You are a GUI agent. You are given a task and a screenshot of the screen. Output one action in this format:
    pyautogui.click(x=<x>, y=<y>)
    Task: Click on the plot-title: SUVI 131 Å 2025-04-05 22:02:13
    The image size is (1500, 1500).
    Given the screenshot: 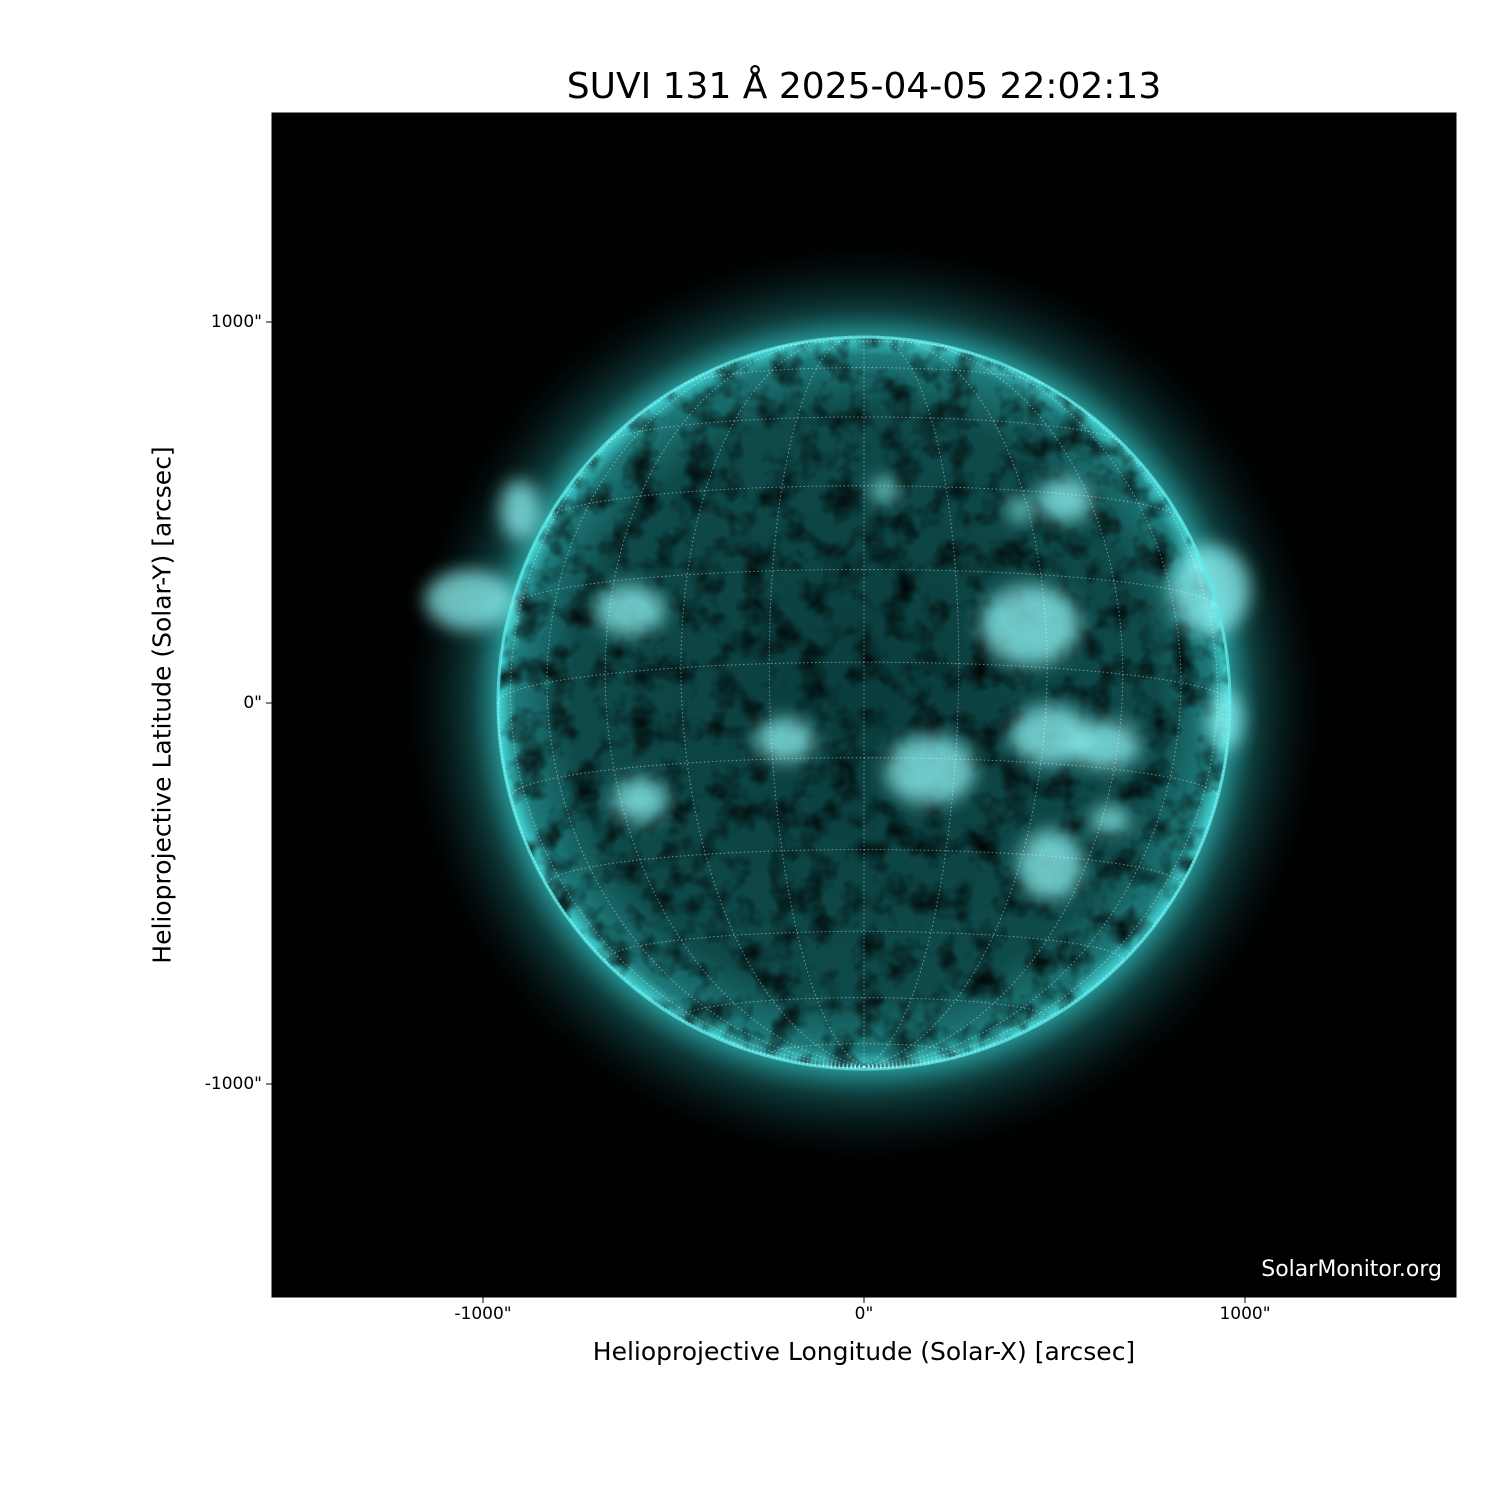 What is the action you would take?
    pyautogui.click(x=864, y=86)
    